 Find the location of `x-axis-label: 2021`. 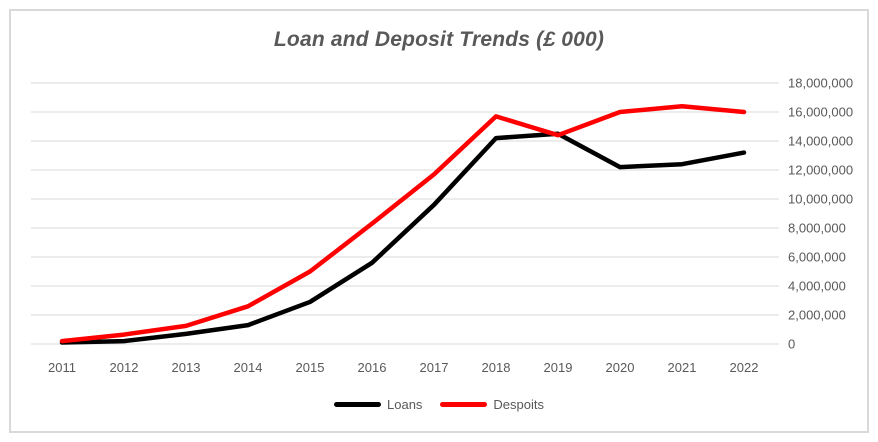

x-axis-label: 2021 is located at coordinates (682, 367).